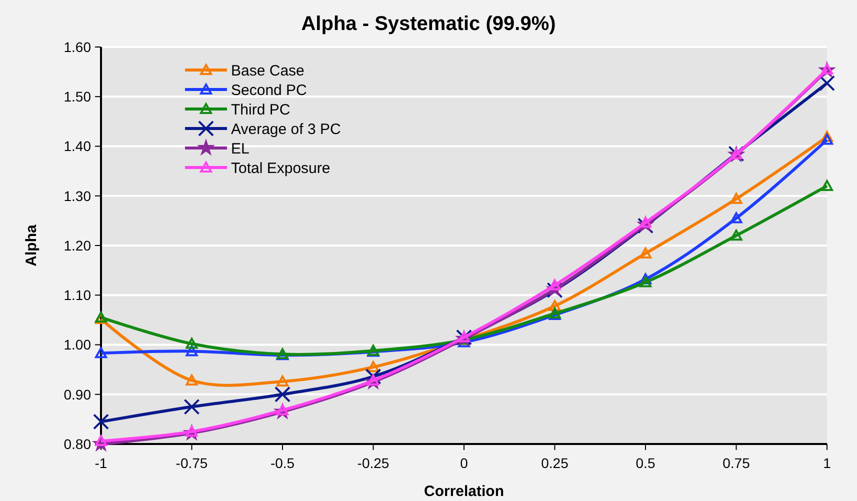  Describe the element at coordinates (555, 463) in the screenshot. I see `x-tick-label: 0.25` at that location.